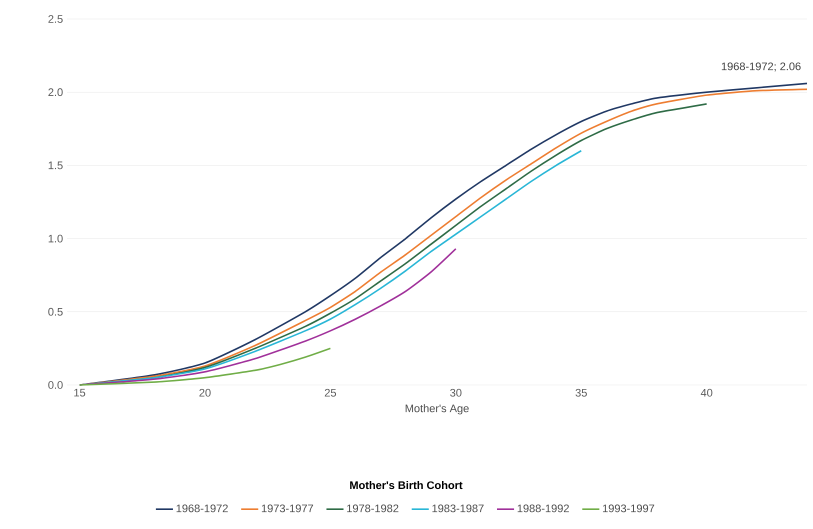  Describe the element at coordinates (80, 392) in the screenshot. I see `x-tick-label: 15` at that location.